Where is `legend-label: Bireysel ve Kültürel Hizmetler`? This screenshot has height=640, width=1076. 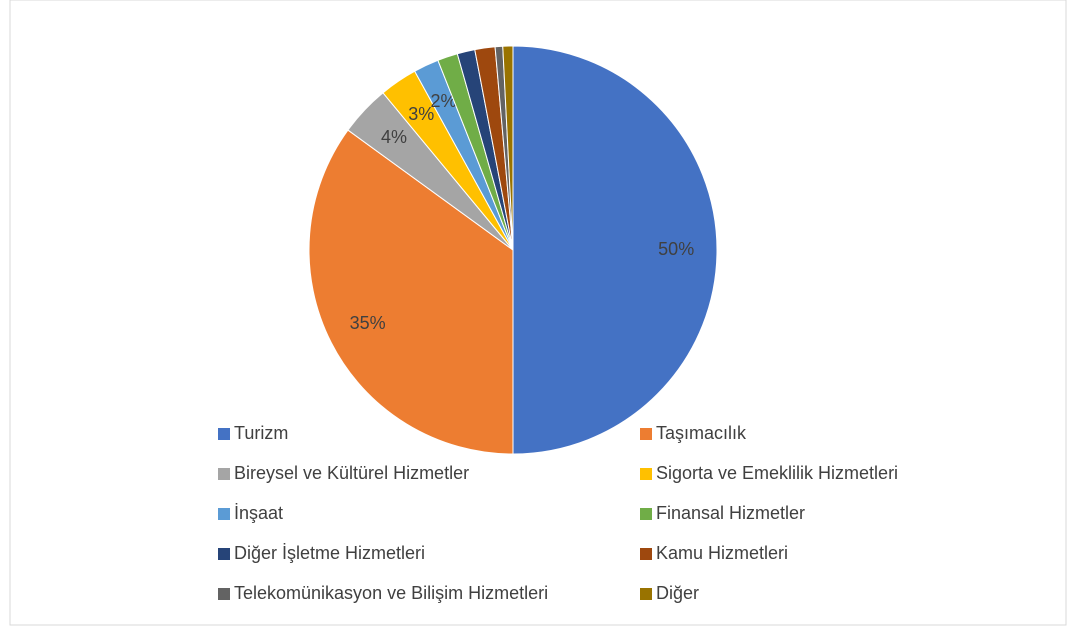 legend-label: Bireysel ve Kültürel Hizmetler is located at coordinates (351, 473).